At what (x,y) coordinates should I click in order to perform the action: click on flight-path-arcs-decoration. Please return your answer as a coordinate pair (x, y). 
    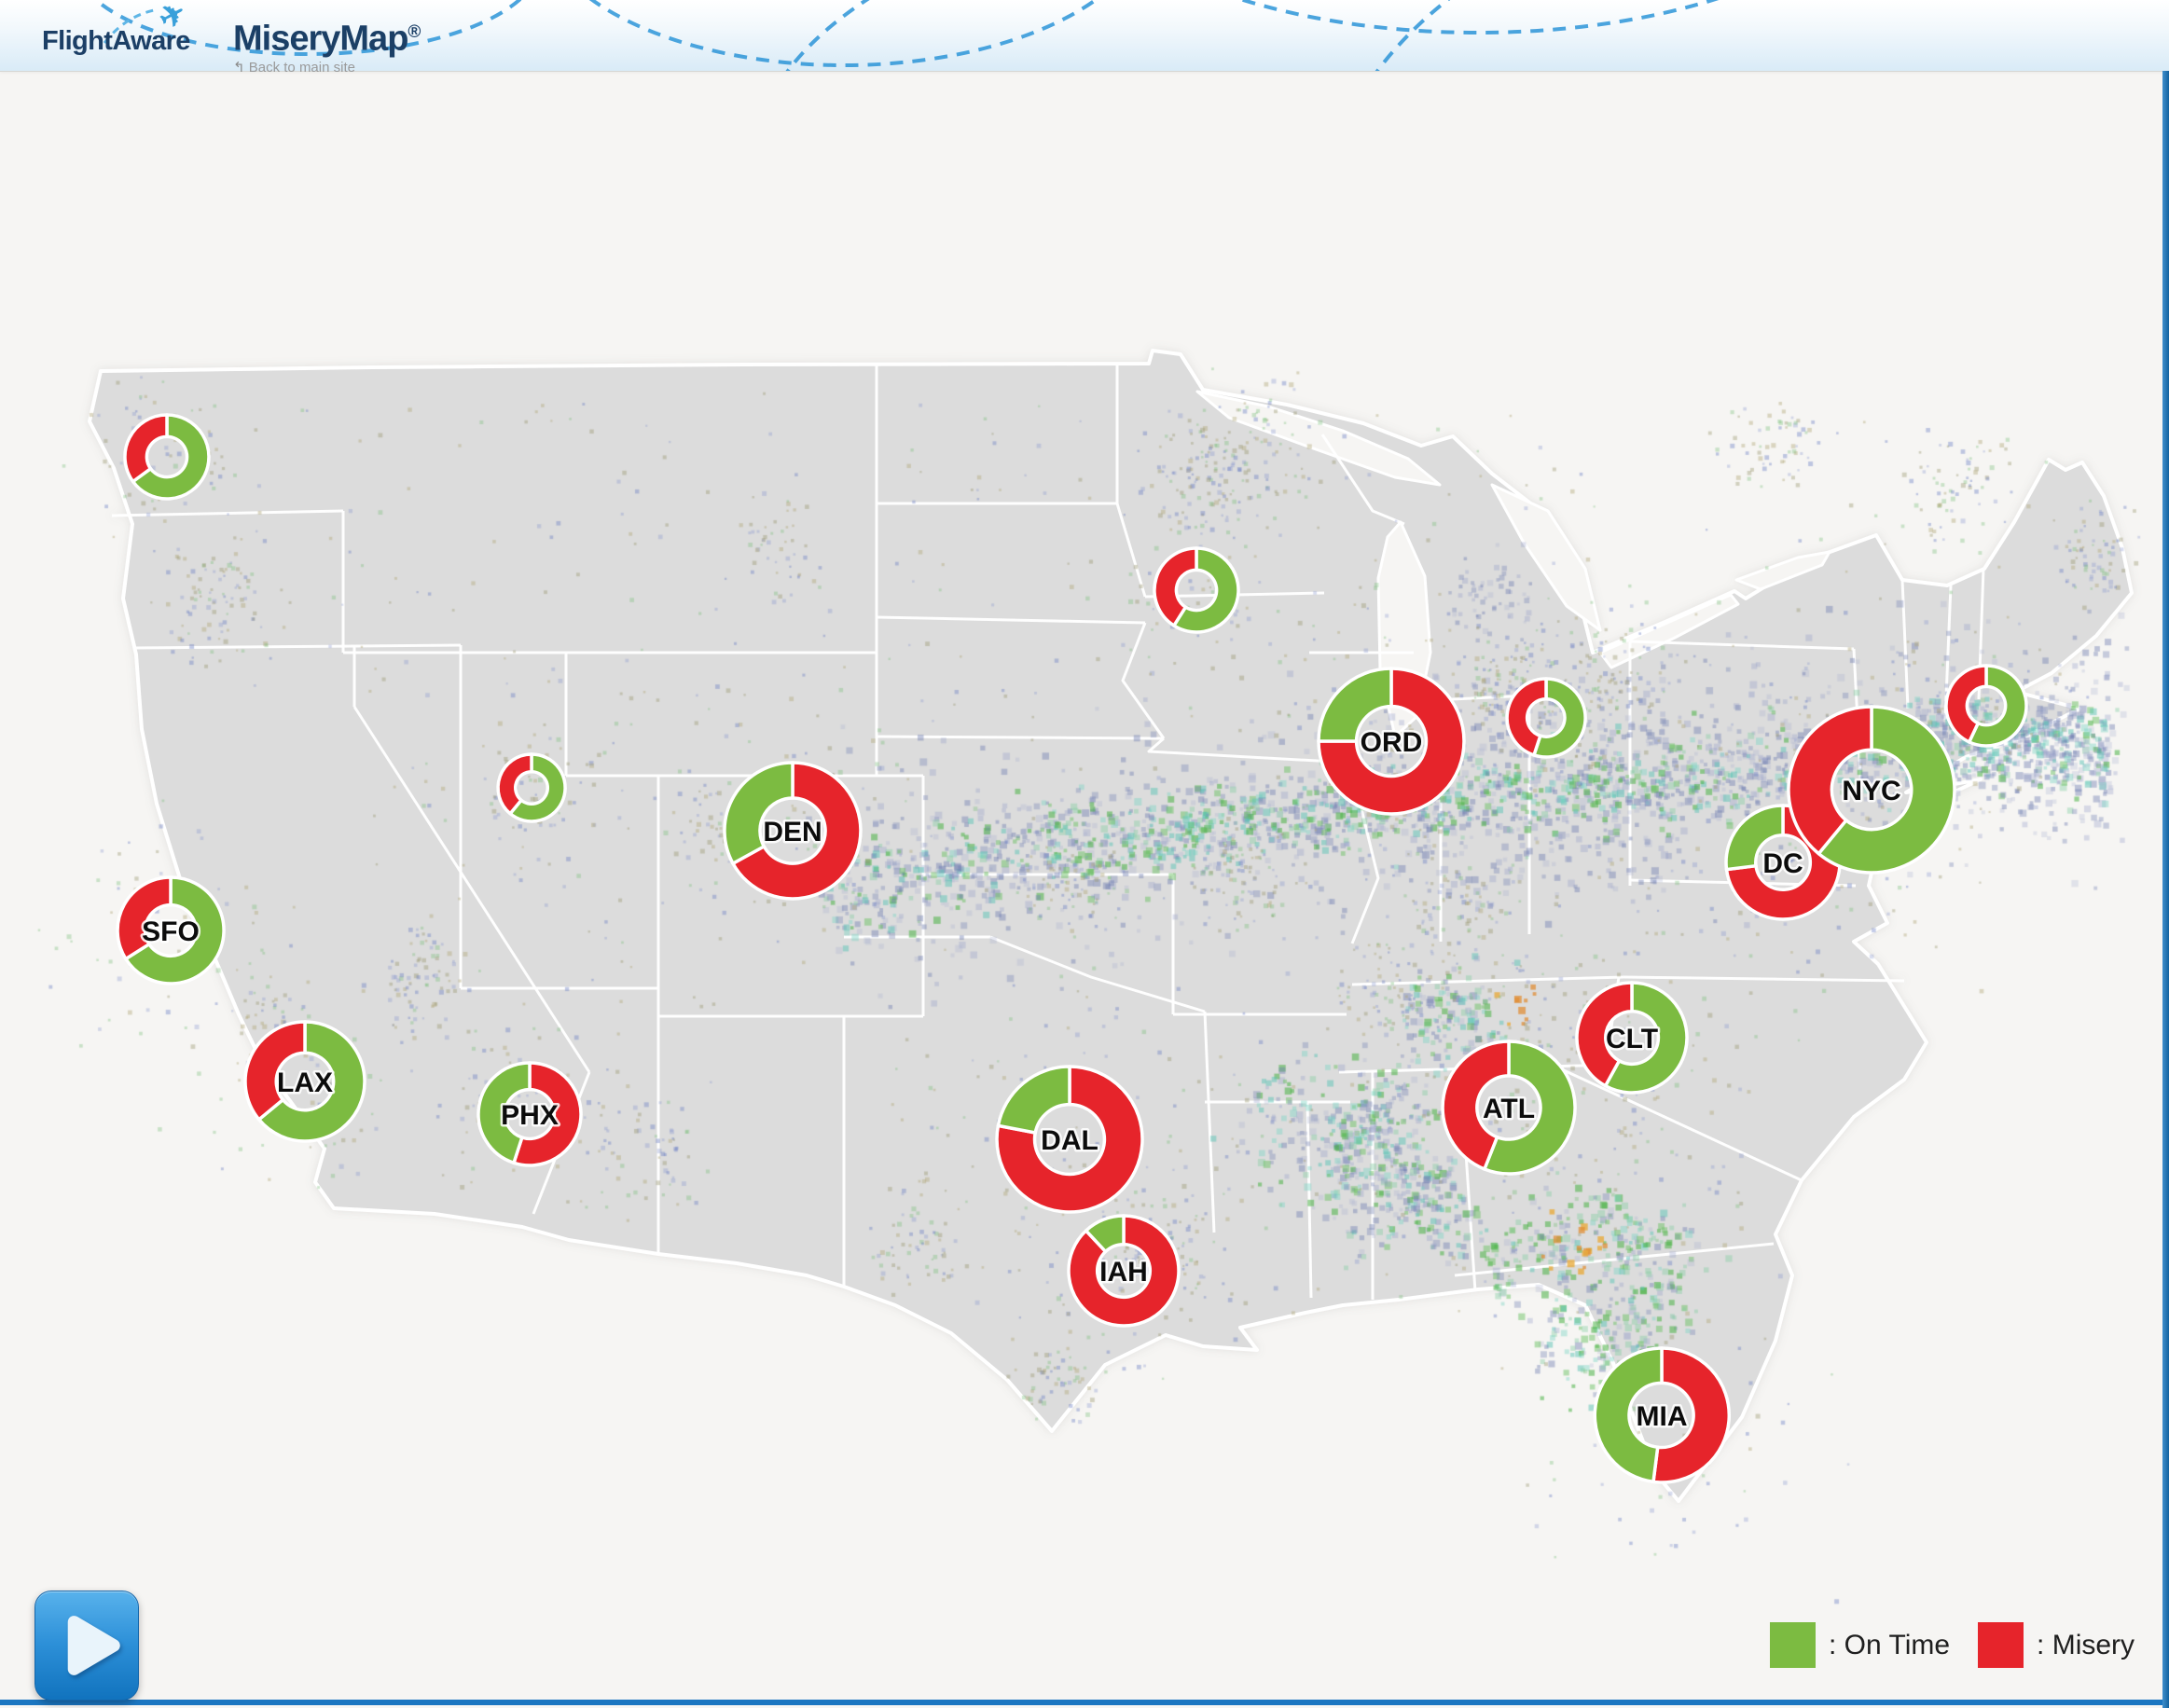
    Looking at the image, I should click on (906, 36).